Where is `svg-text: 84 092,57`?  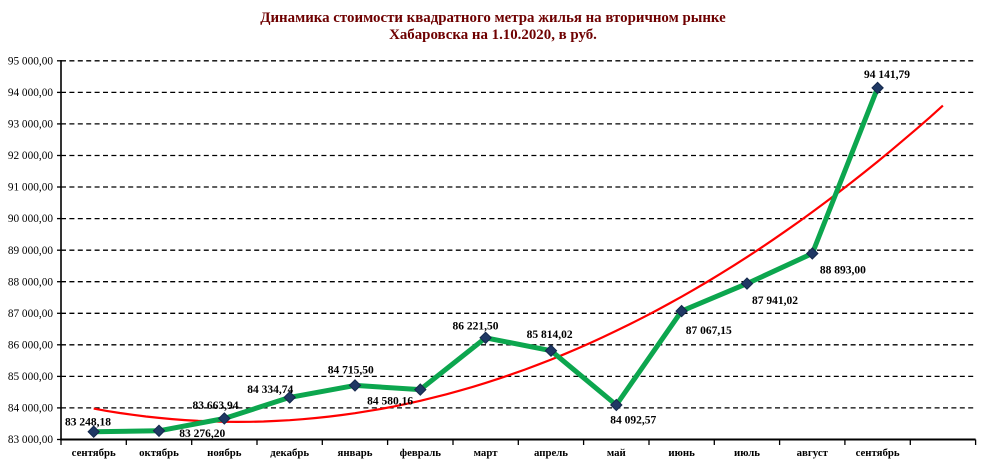
svg-text: 84 092,57 is located at coordinates (633, 421).